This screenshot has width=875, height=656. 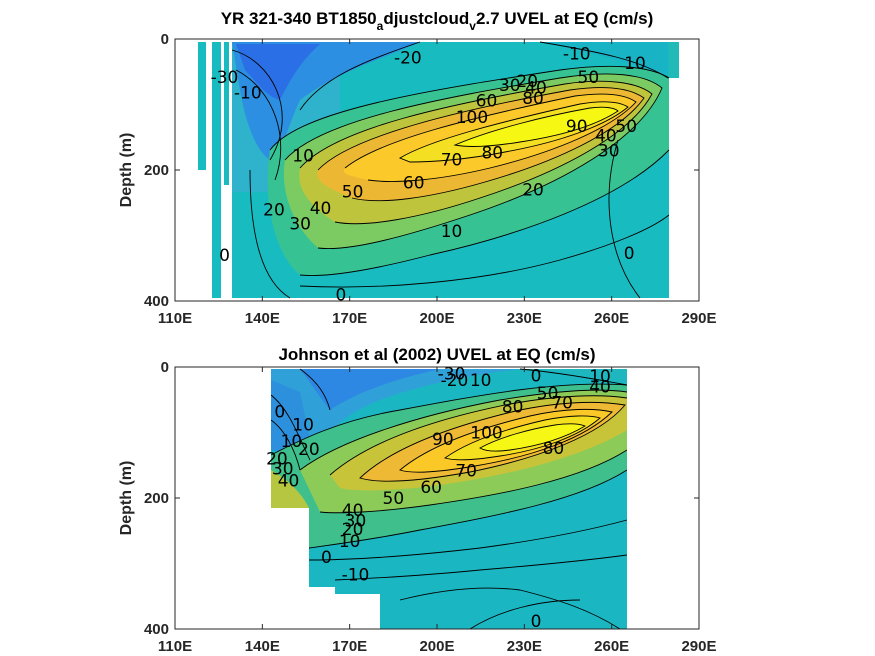 What do you see at coordinates (126, 170) in the screenshot?
I see `chart-1-ylabel: Depth (m)` at bounding box center [126, 170].